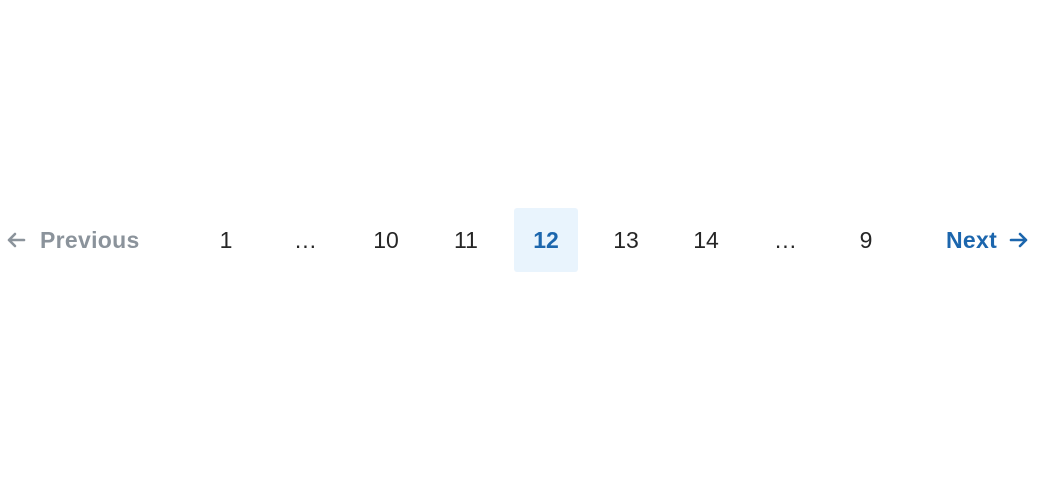 The image size is (1040, 480). Describe the element at coordinates (706, 239) in the screenshot. I see `page-link-14: 14` at that location.